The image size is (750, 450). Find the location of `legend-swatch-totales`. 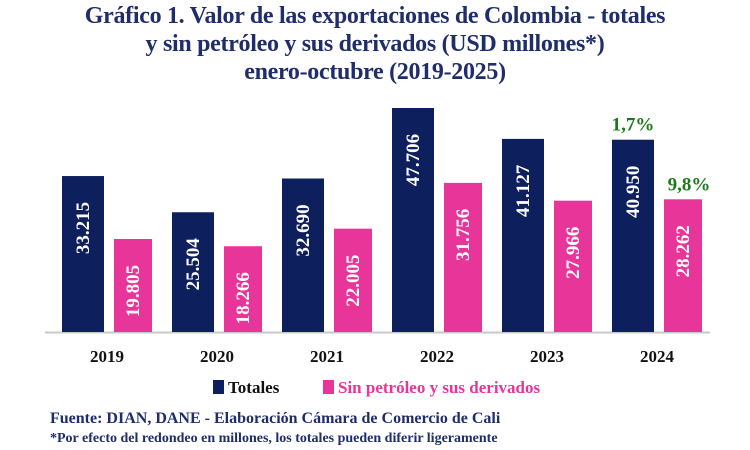

legend-swatch-totales is located at coordinates (218, 387).